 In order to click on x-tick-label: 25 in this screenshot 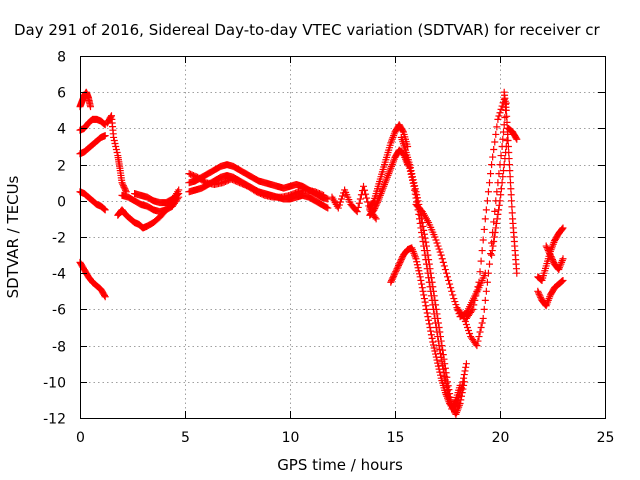, I will do `click(606, 438)`.